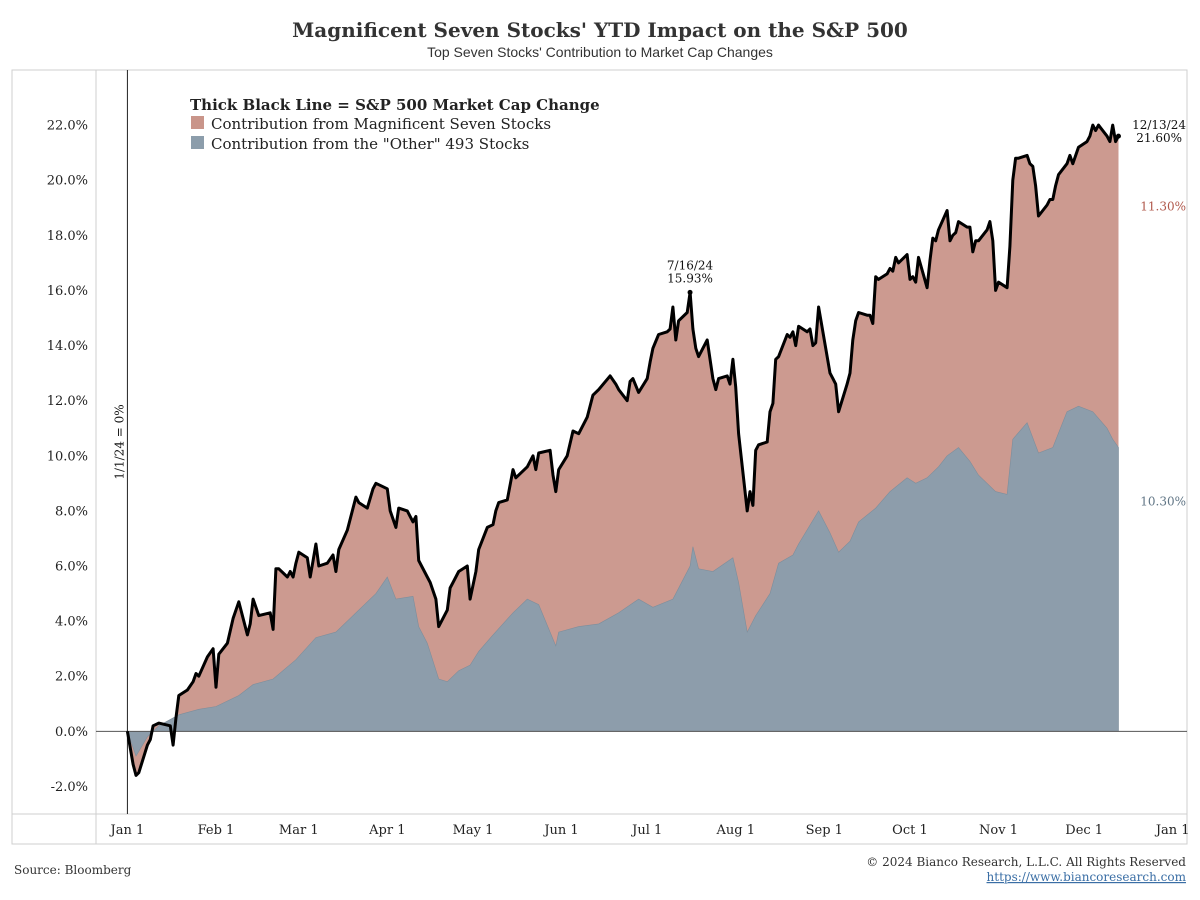  Describe the element at coordinates (824, 830) in the screenshot. I see `x-tick-label: Sep 1` at that location.